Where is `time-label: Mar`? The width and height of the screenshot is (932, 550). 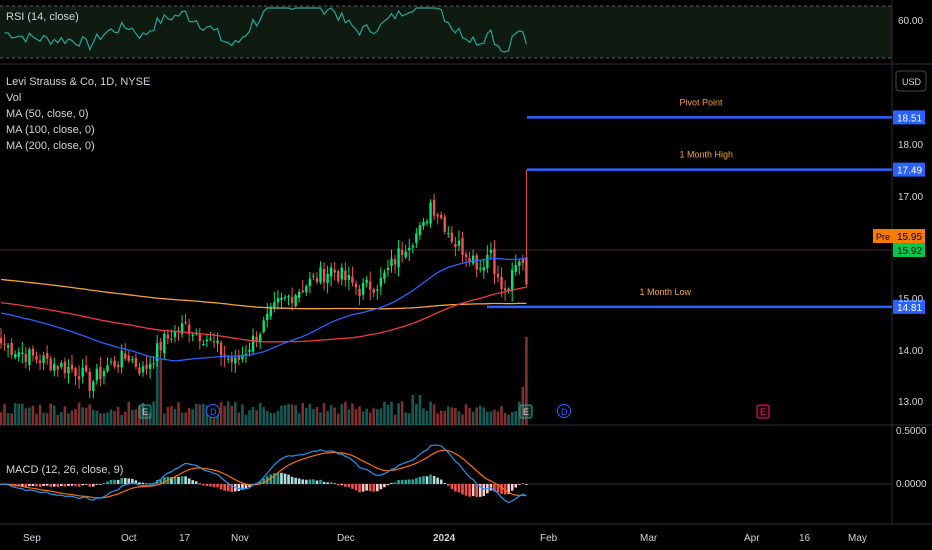
time-label: Mar is located at coordinates (649, 538).